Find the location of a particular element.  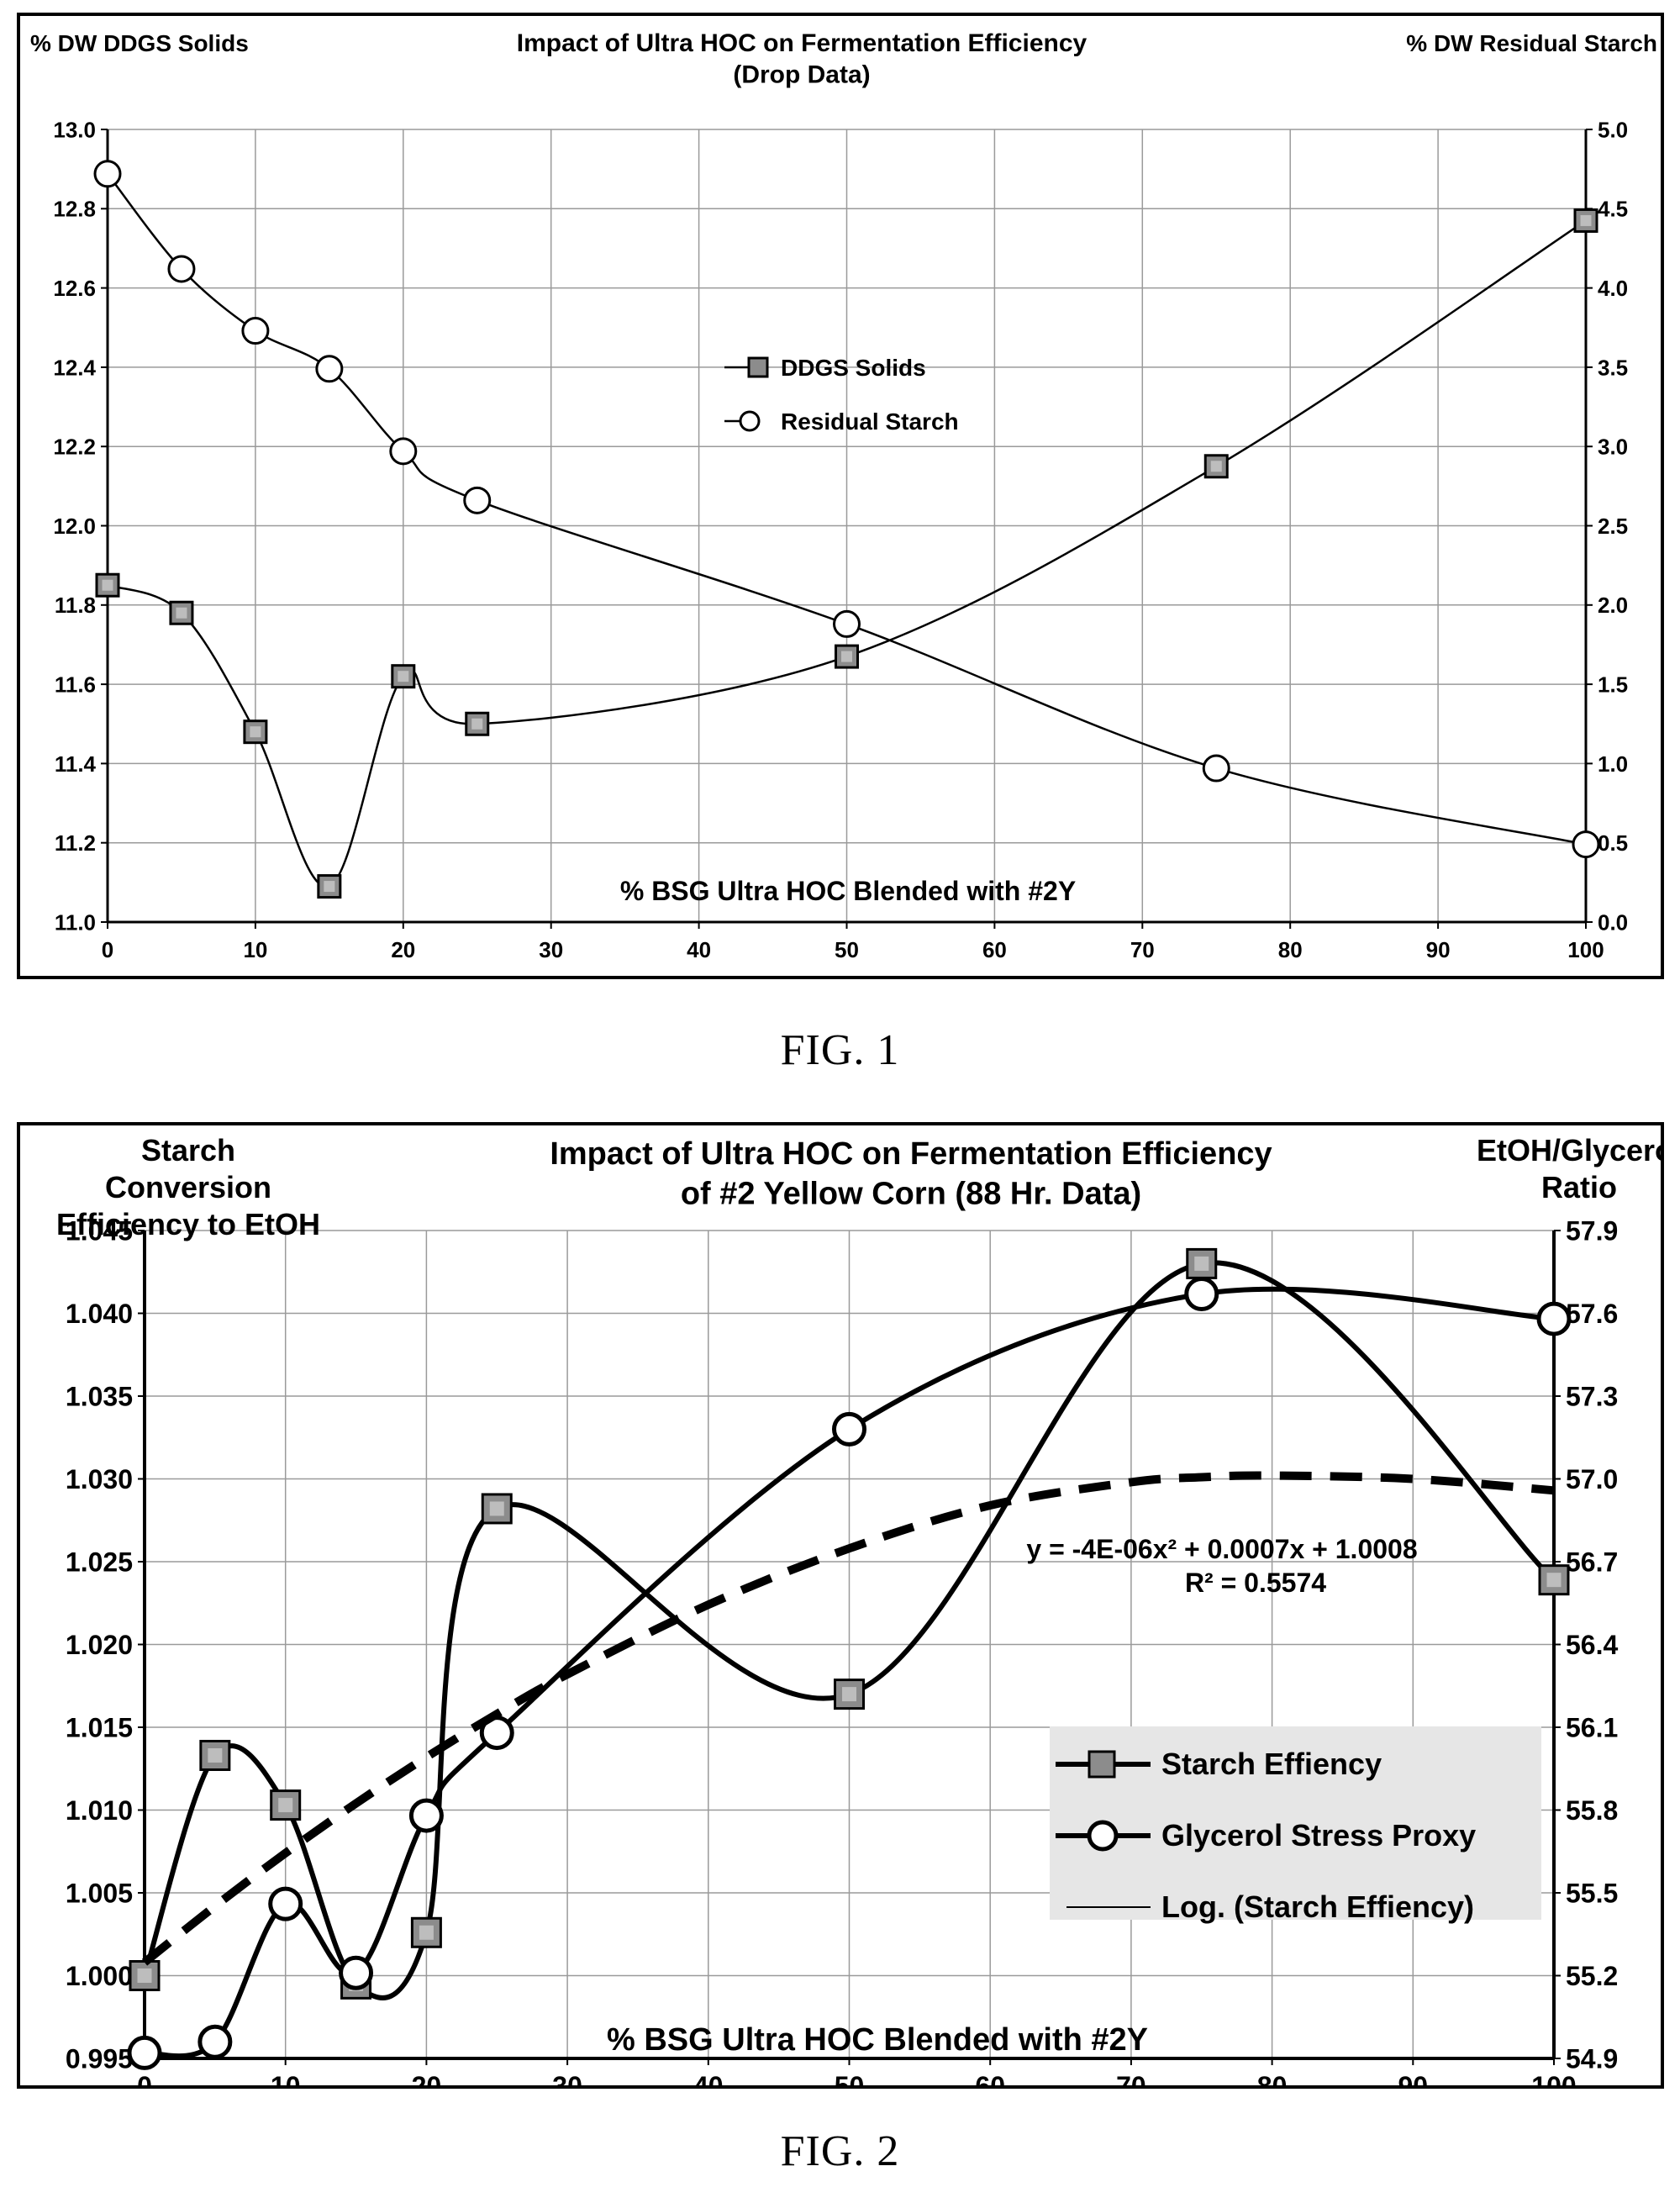

y2-axis-title: EtOH/GlycerolRatio is located at coordinates (1569, 1168).